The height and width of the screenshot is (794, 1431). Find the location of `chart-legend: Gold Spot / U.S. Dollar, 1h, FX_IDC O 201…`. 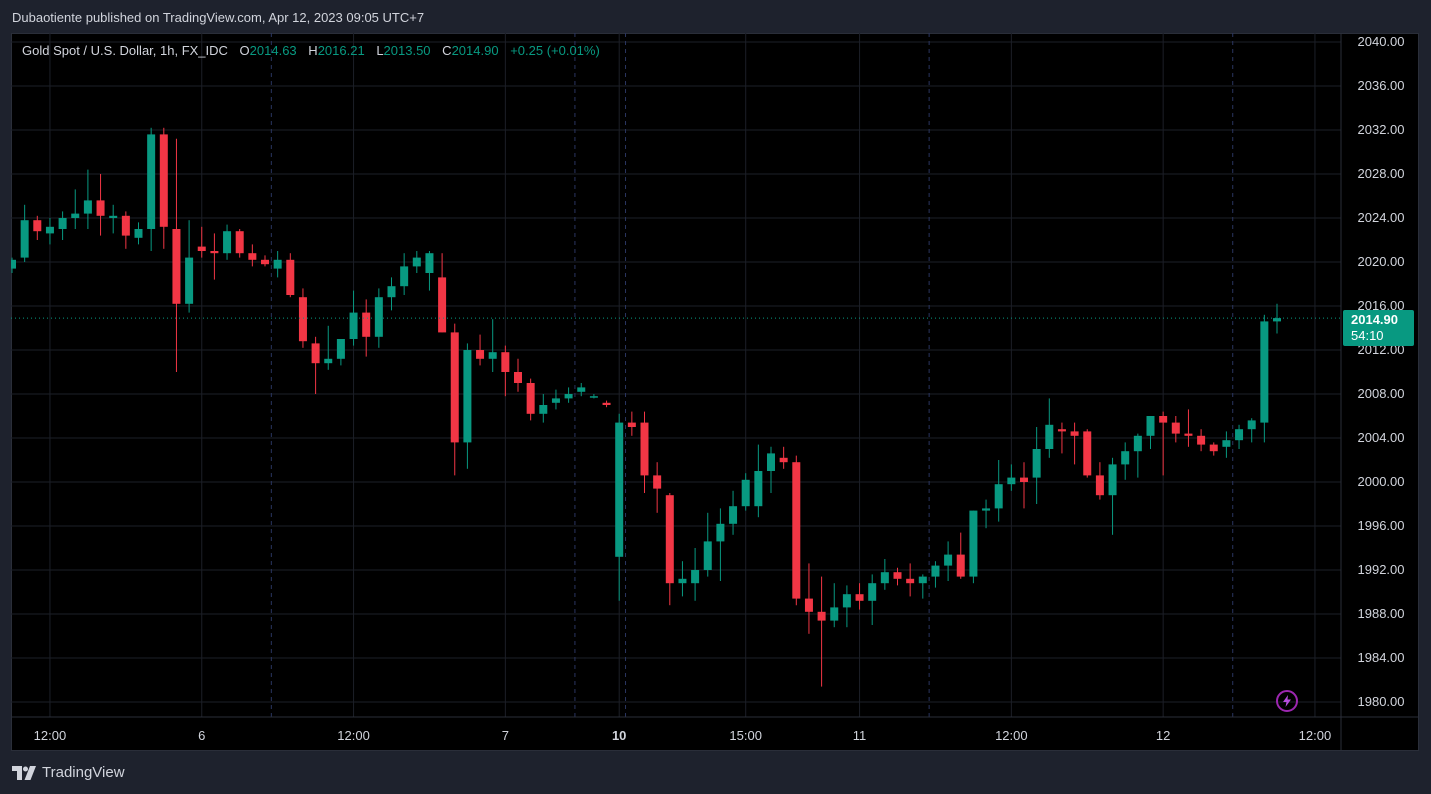

chart-legend: Gold Spot / U.S. Dollar, 1h, FX_IDC O 201… is located at coordinates (311, 50).